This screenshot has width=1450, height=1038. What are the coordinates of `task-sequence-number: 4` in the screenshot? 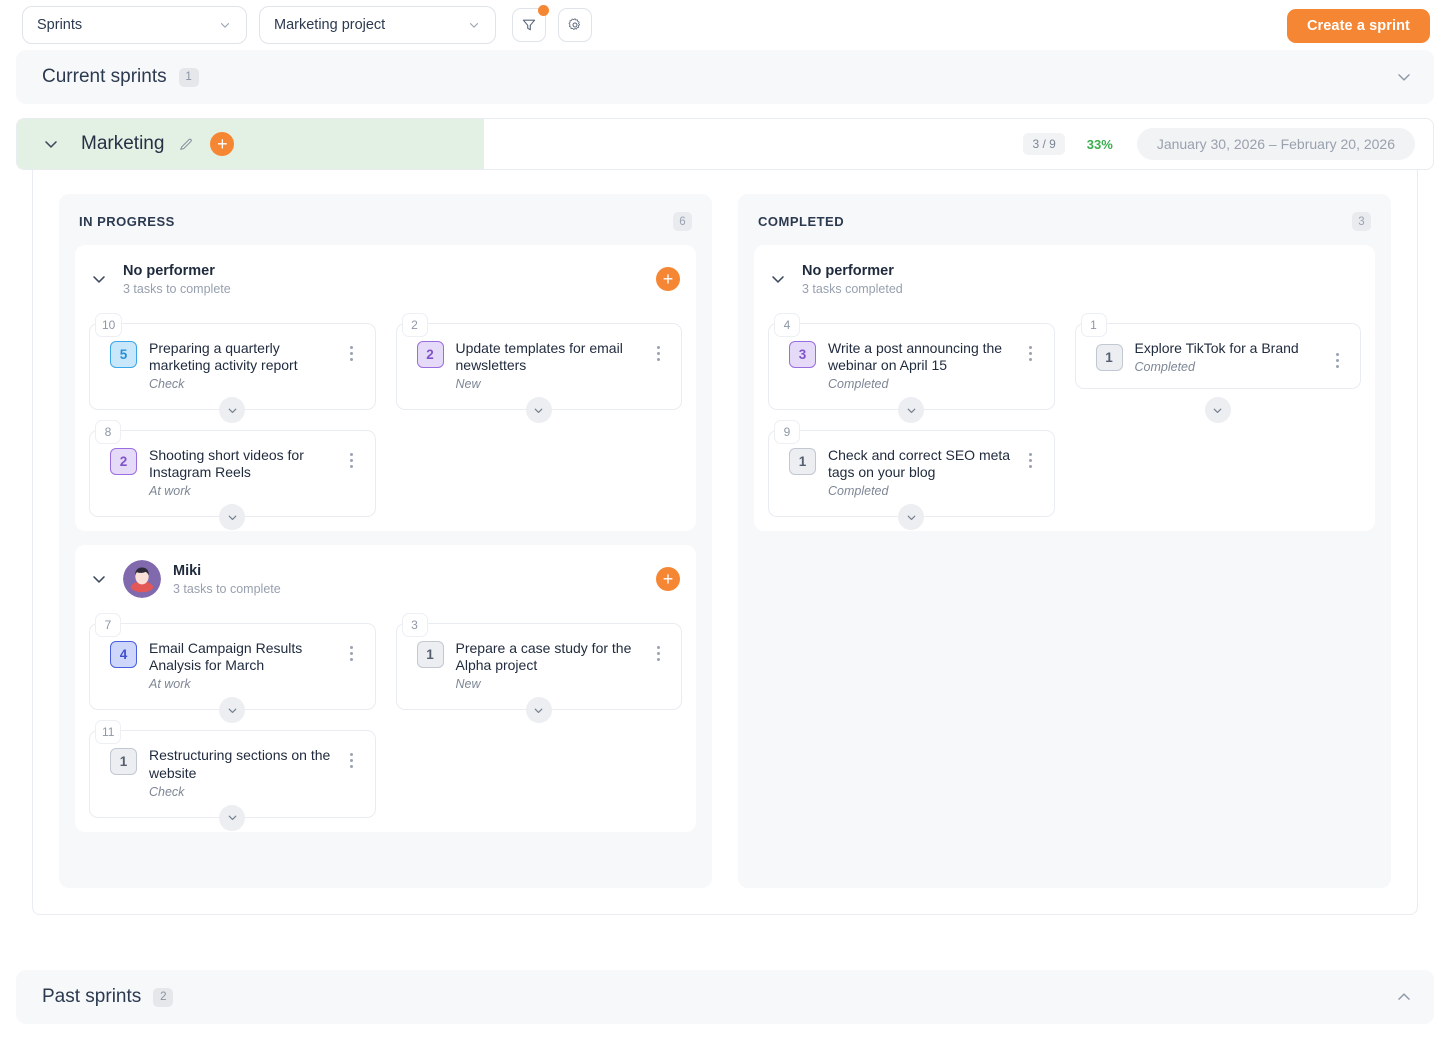 It's located at (787, 325).